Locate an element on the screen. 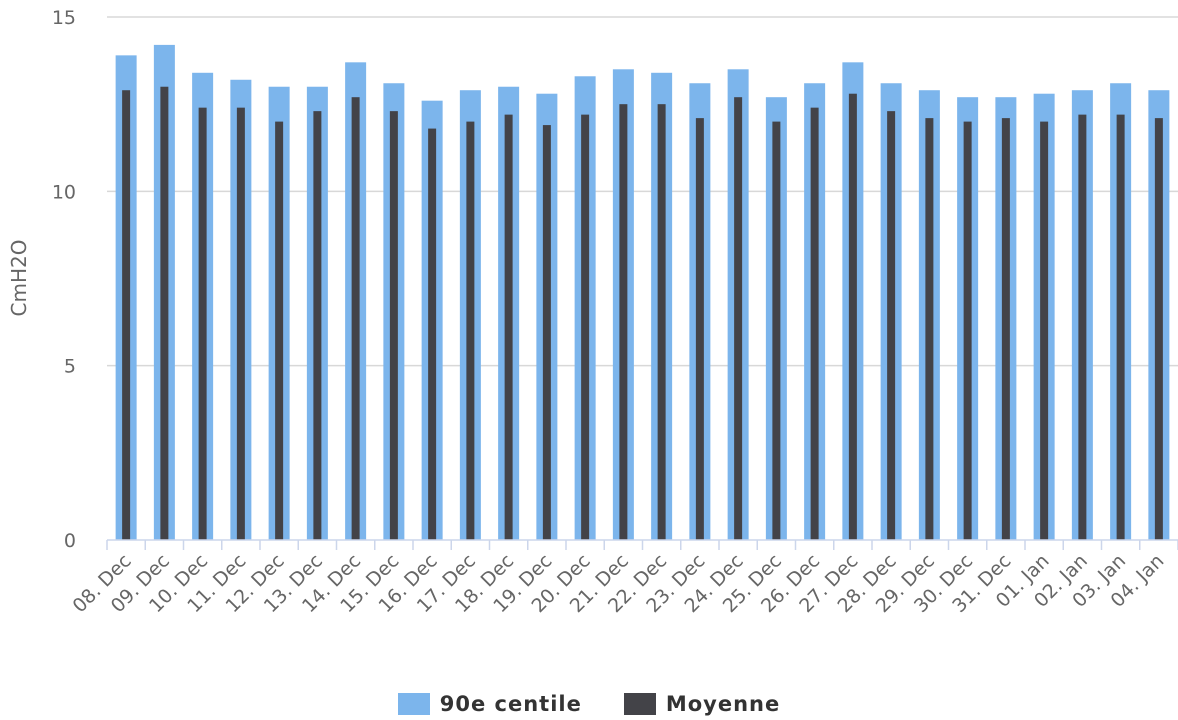  y-tick-label-15: 15 is located at coordinates (64, 18).